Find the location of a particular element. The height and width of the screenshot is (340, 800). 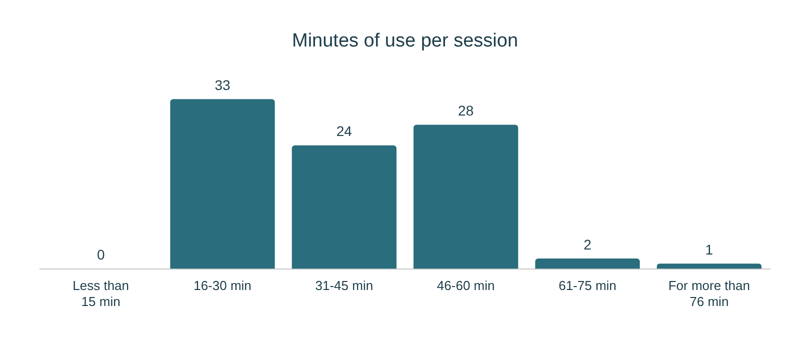

data-label: 0 is located at coordinates (100, 254).